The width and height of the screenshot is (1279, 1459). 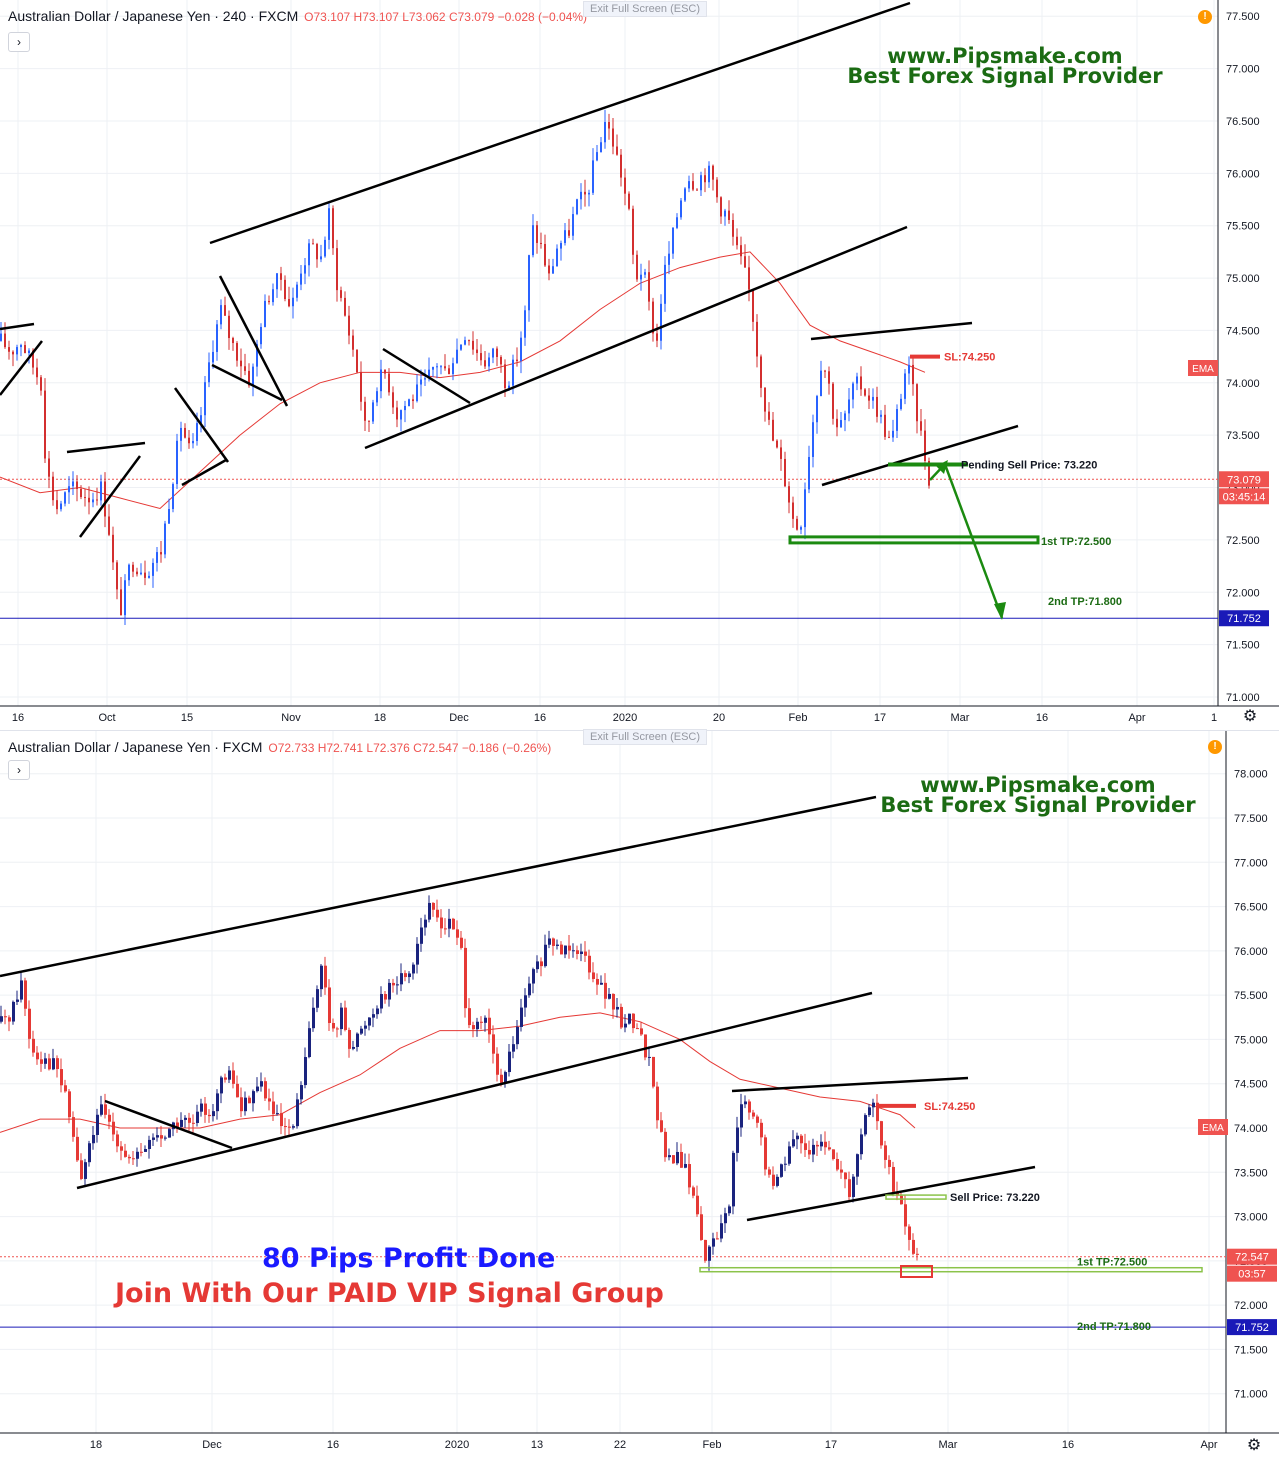 What do you see at coordinates (916, 1271) in the screenshot?
I see `target-hit-box` at bounding box center [916, 1271].